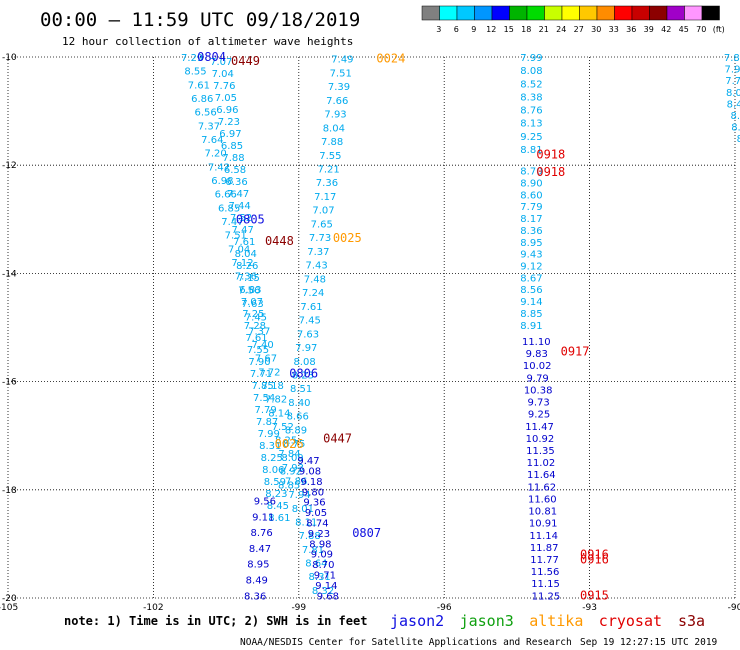  What do you see at coordinates (229, 122) in the screenshot?
I see `swh-value: 7.23` at bounding box center [229, 122].